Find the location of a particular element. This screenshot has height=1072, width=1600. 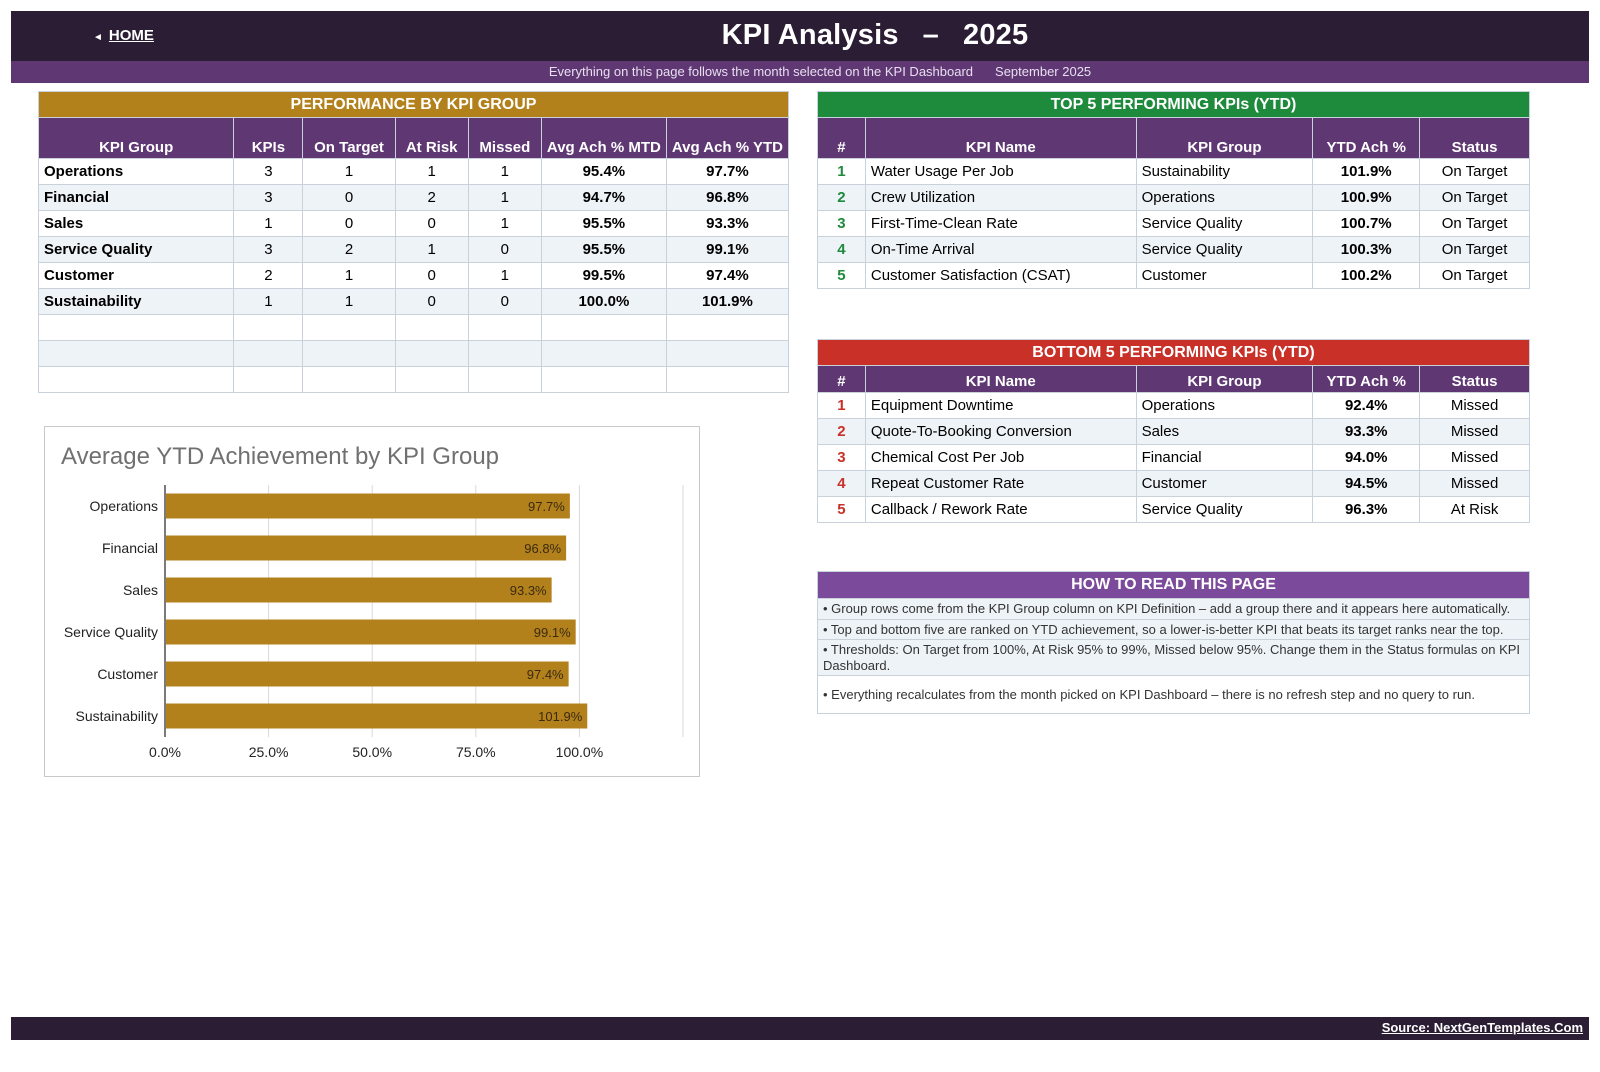

top5-column-header: KPI Group is located at coordinates (1224, 138).